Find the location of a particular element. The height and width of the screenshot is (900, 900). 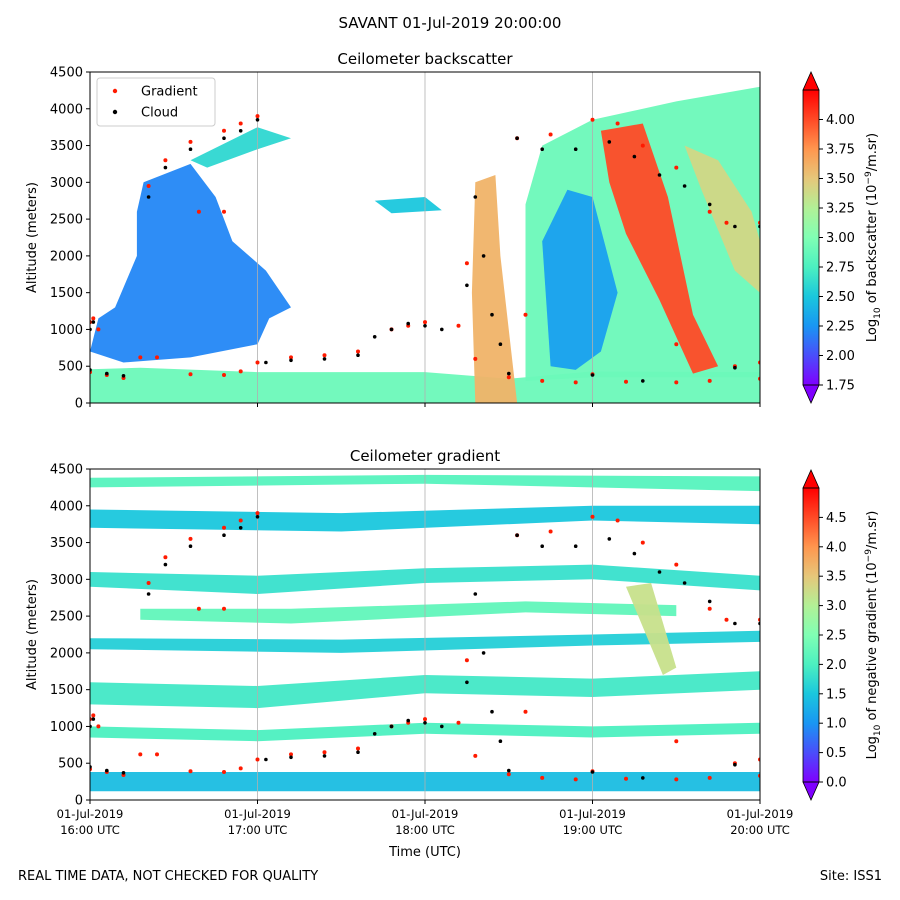

colorbar-label: Log10 of backscatter (10−9/m.sr) is located at coordinates (873, 237).